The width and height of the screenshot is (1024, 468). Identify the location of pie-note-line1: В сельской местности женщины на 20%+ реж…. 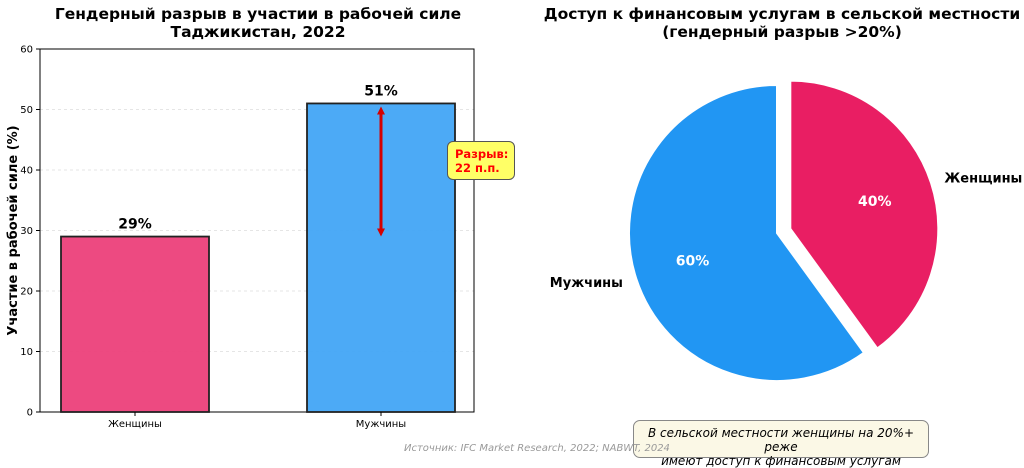
(781, 440).